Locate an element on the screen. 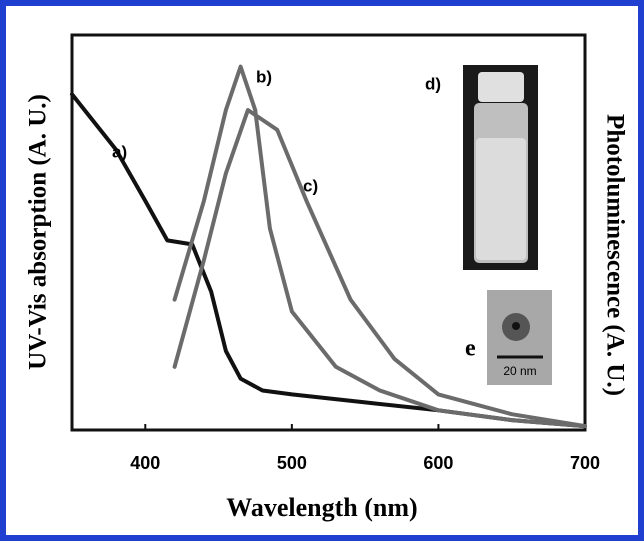  annotation: e is located at coordinates (470, 349).